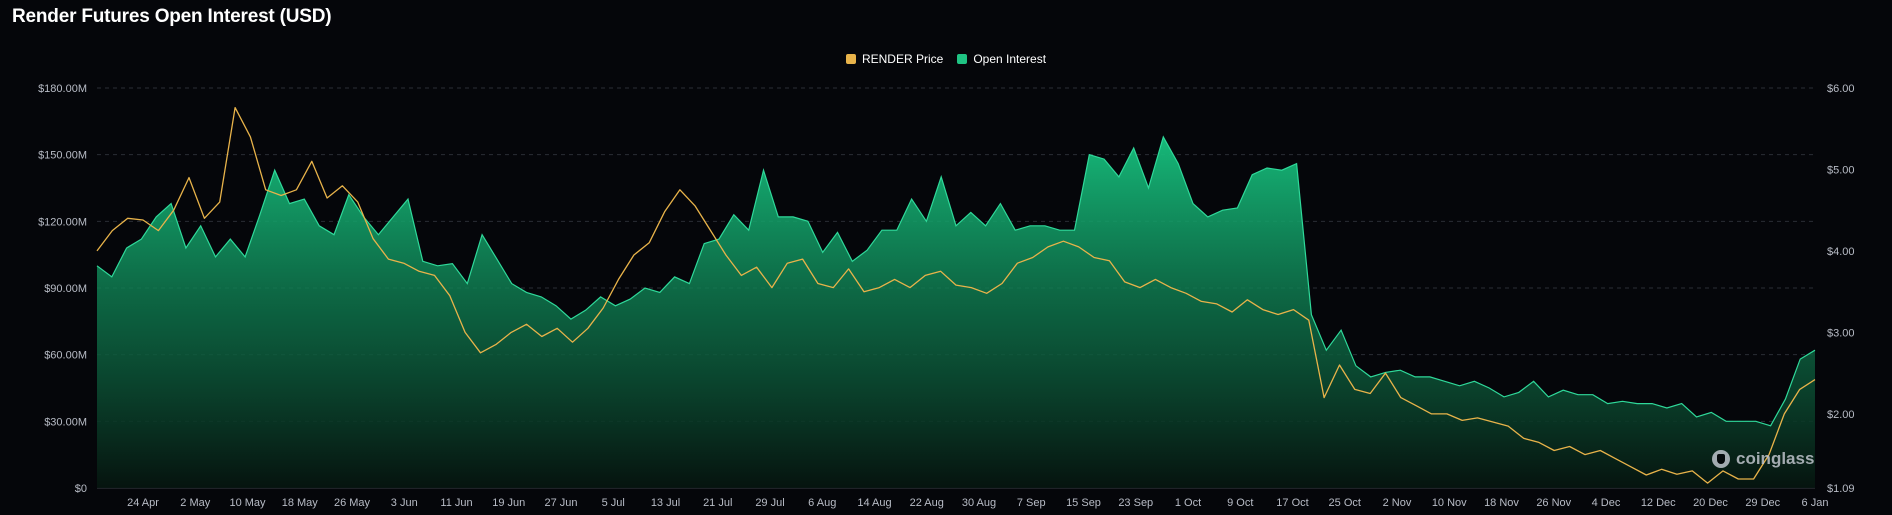 This screenshot has width=1892, height=515. I want to click on y-left-tick-label: $0, so click(81, 489).